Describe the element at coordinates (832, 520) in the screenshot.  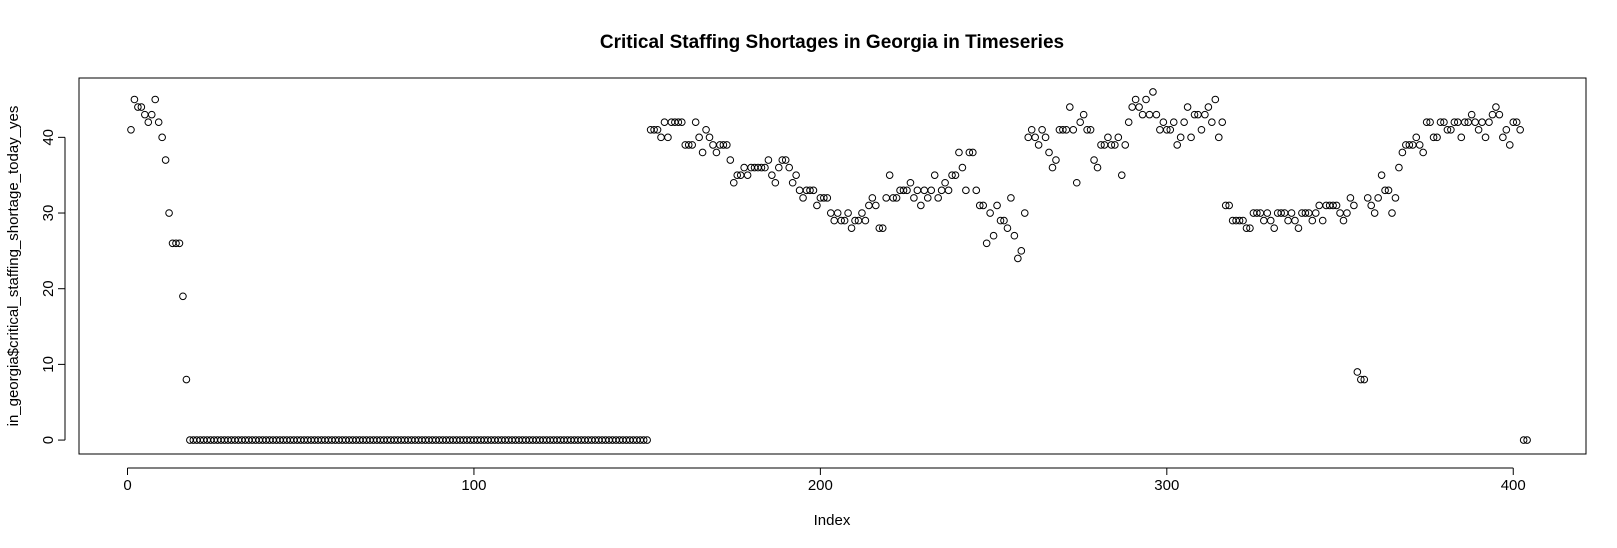
I see `x-axis-label: Index` at that location.